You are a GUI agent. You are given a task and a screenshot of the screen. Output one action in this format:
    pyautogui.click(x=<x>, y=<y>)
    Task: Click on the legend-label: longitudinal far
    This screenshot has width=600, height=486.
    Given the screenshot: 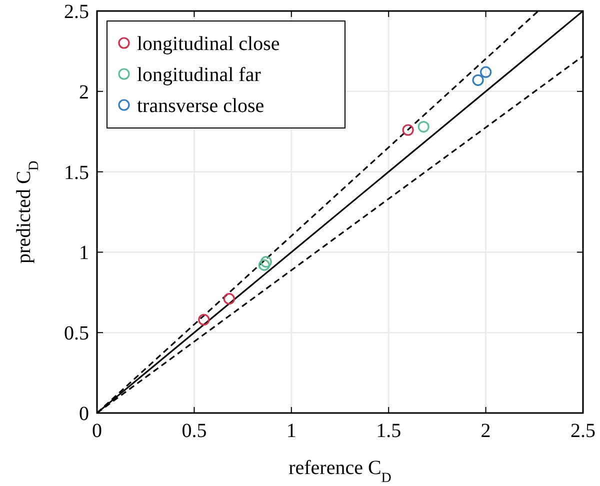 What is the action you would take?
    pyautogui.click(x=199, y=75)
    